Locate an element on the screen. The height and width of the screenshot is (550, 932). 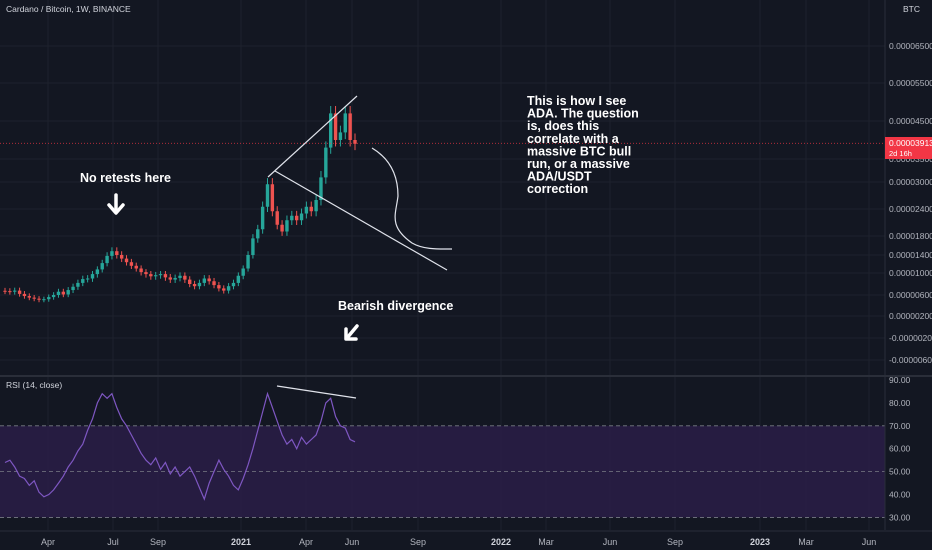
price-tick-label: 0.00000200 is located at coordinates (910, 316).